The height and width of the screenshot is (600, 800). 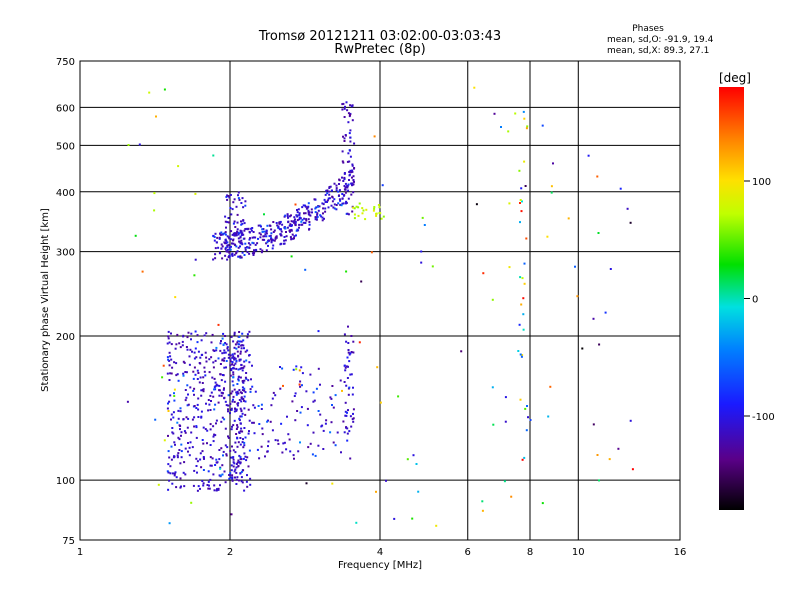 What do you see at coordinates (731, 298) in the screenshot?
I see `colorbar` at bounding box center [731, 298].